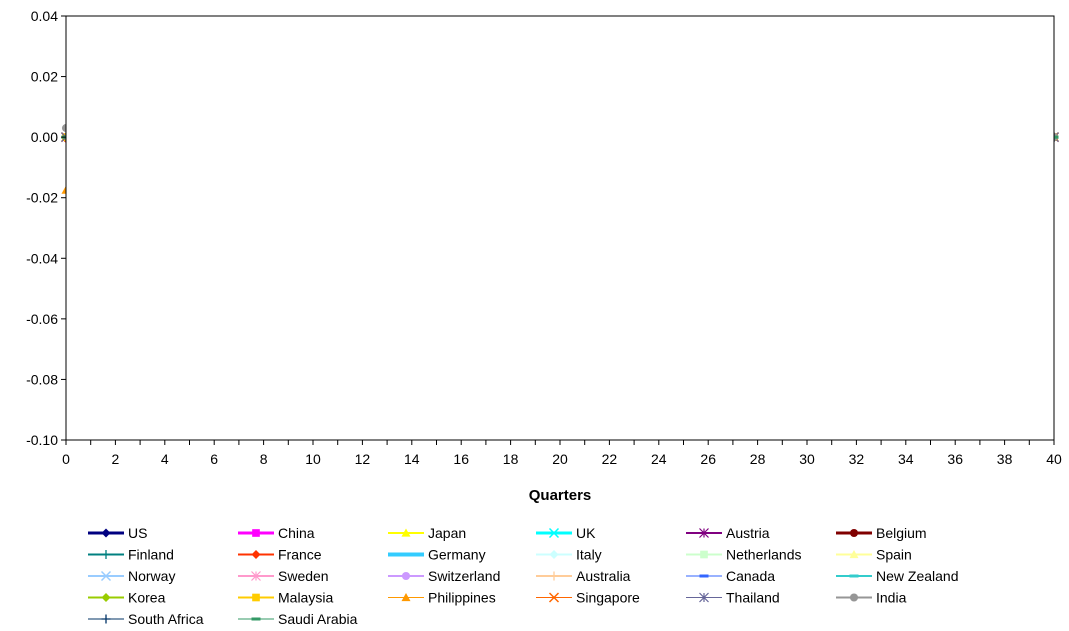 This screenshot has width=1069, height=631. Describe the element at coordinates (276, 533) in the screenshot. I see `legend-item: China` at that location.